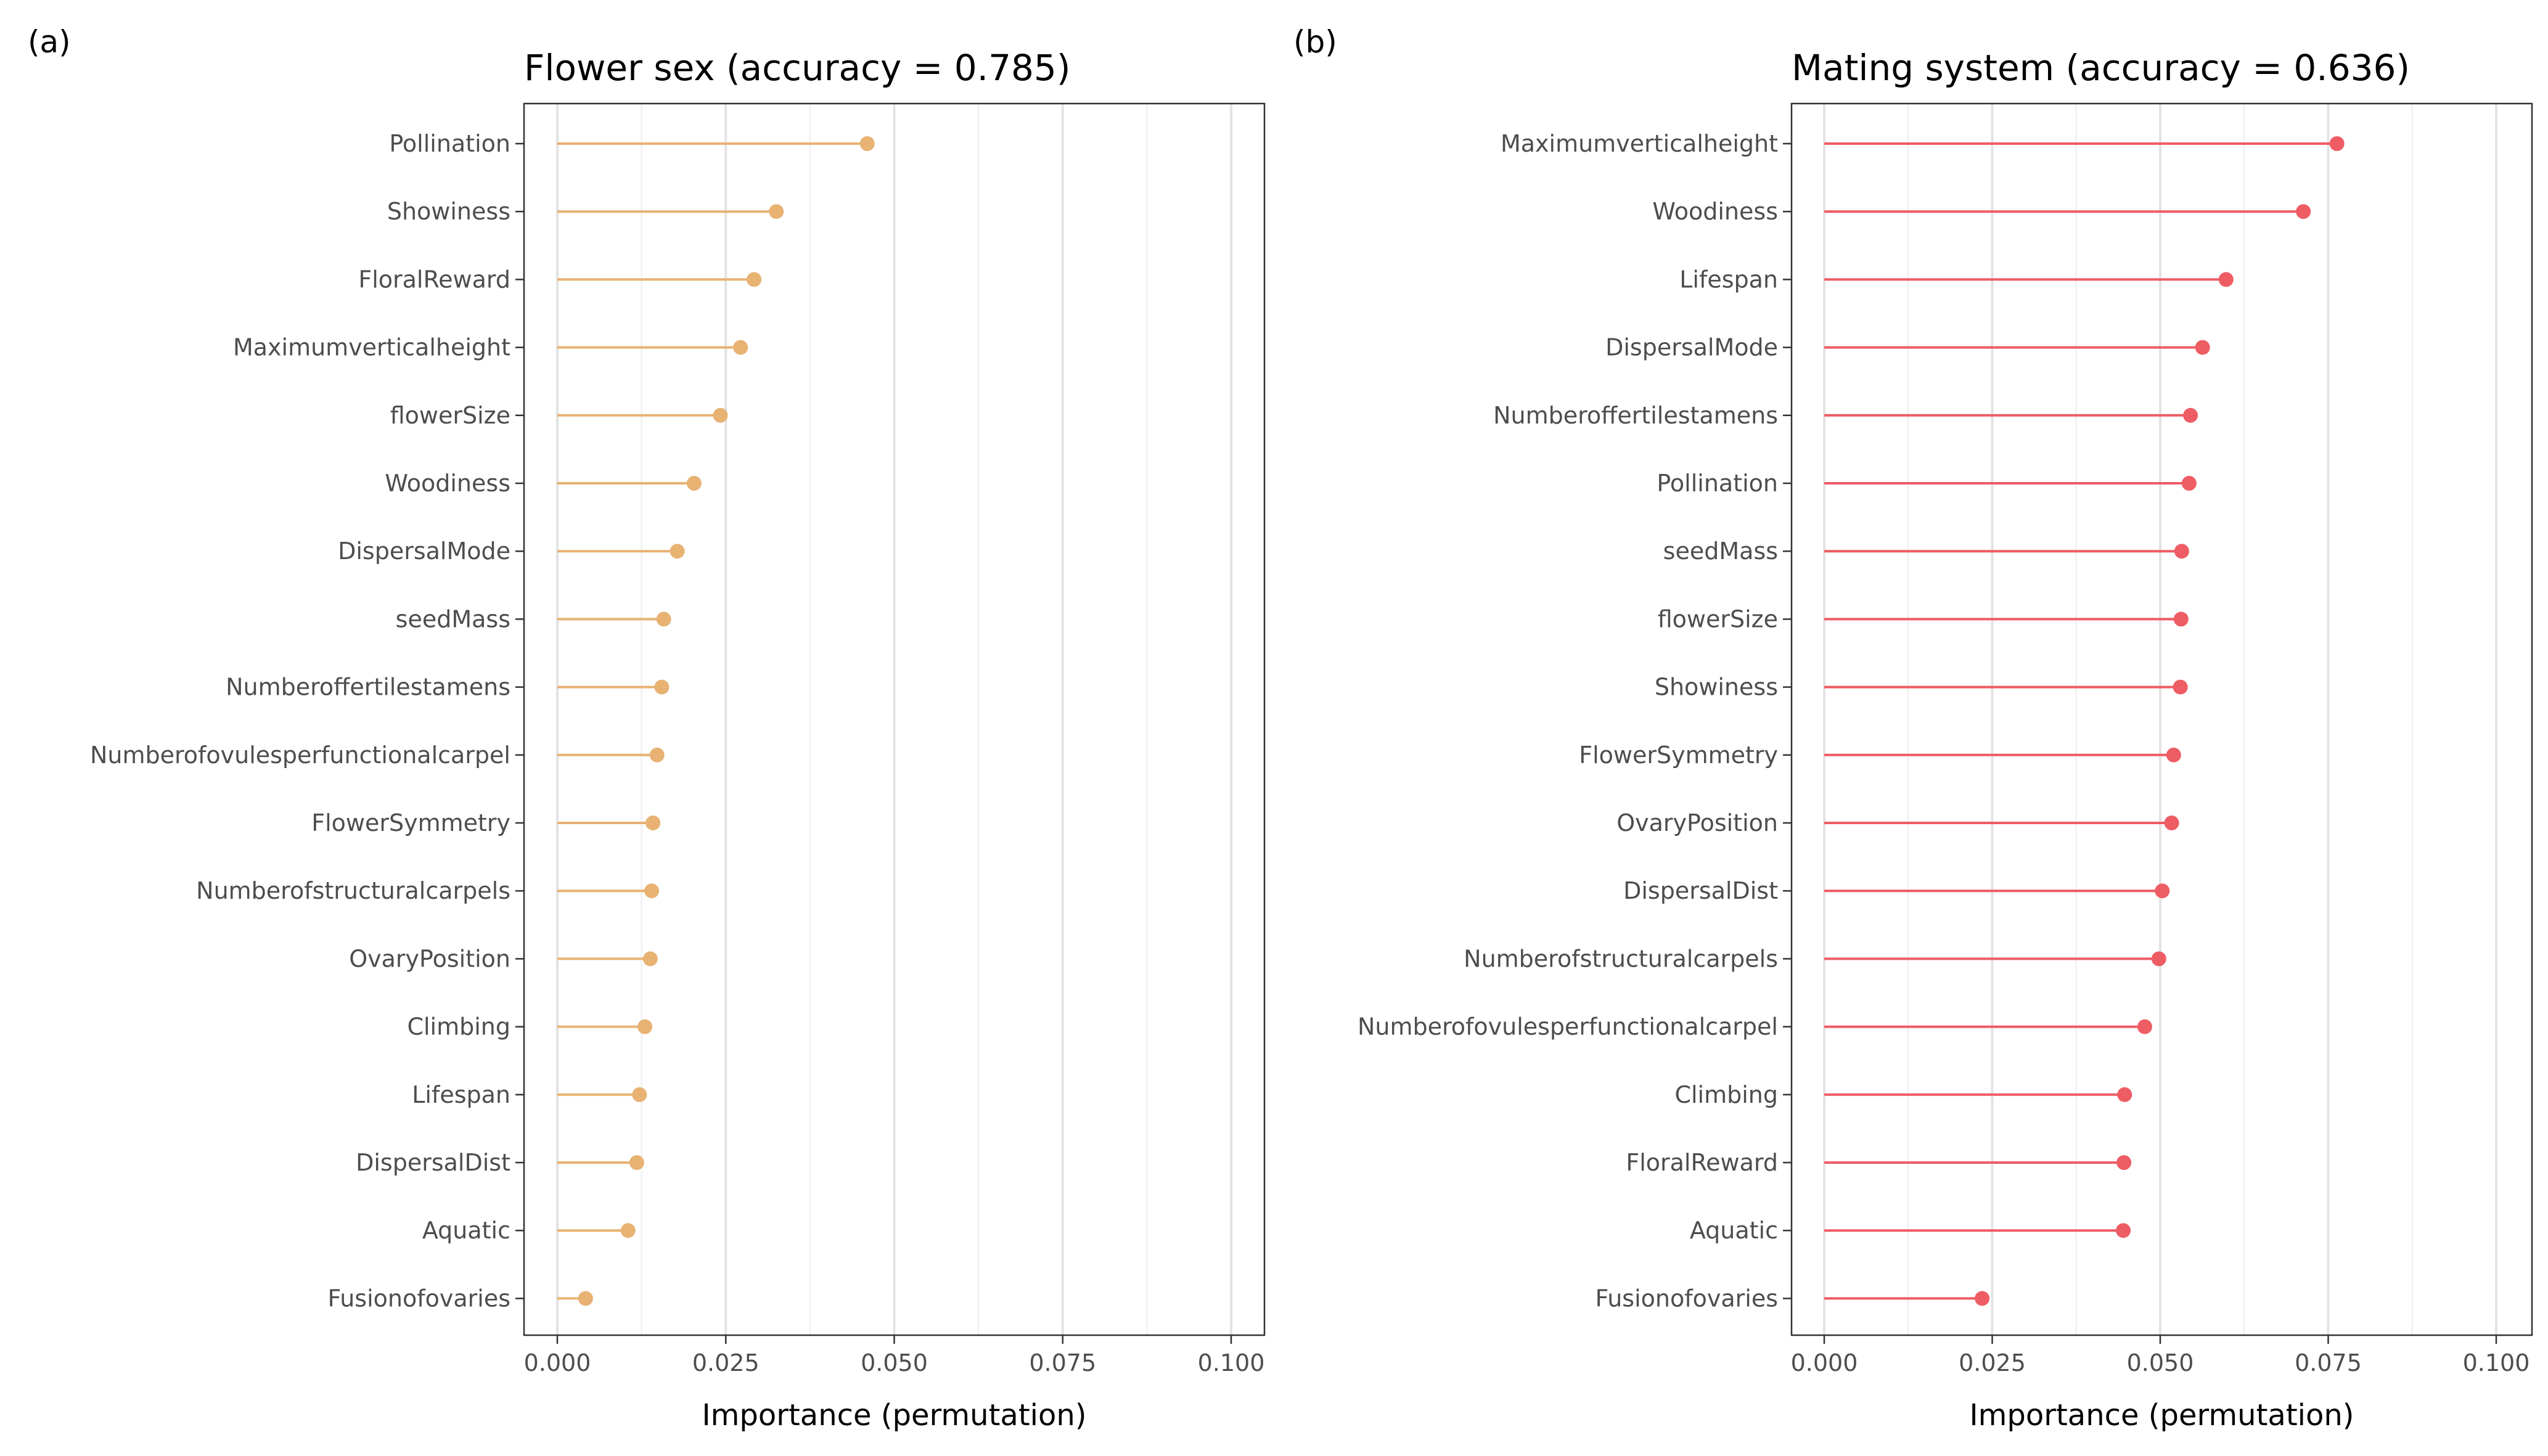 The height and width of the screenshot is (1456, 2548). What do you see at coordinates (1315, 42) in the screenshot?
I see `panel-tag: (b)` at bounding box center [1315, 42].